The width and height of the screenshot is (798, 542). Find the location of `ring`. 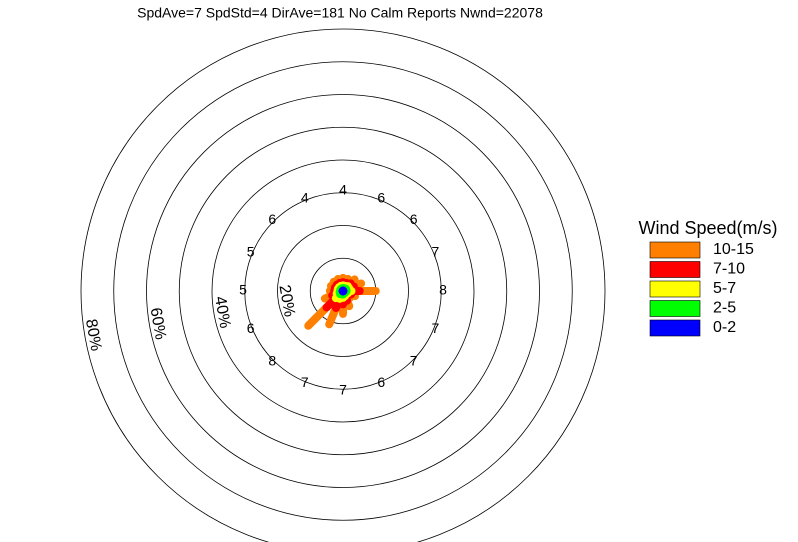

ring is located at coordinates (343, 291).